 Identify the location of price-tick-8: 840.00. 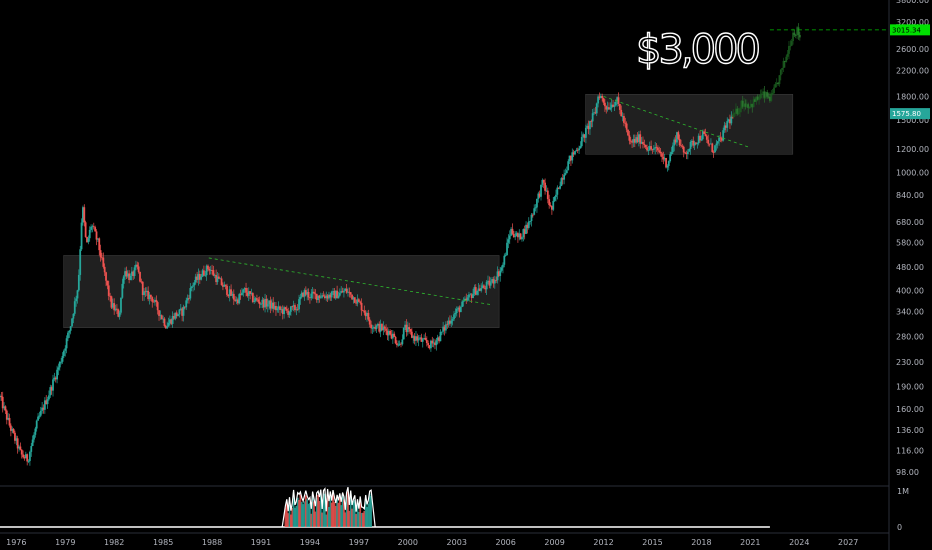
(910, 195).